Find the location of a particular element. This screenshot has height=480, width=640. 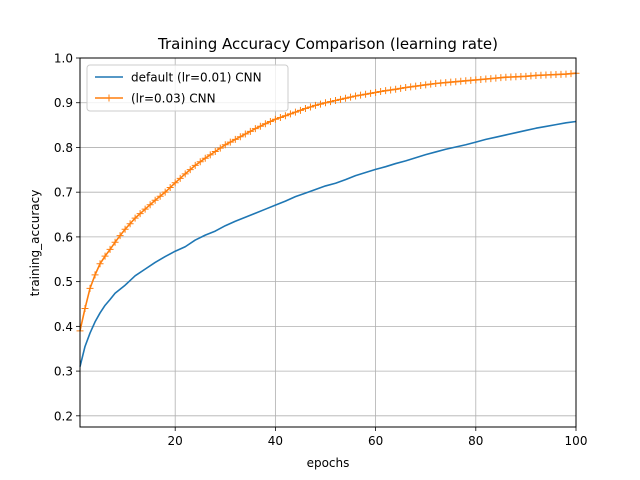

legend-box is located at coordinates (187, 88).